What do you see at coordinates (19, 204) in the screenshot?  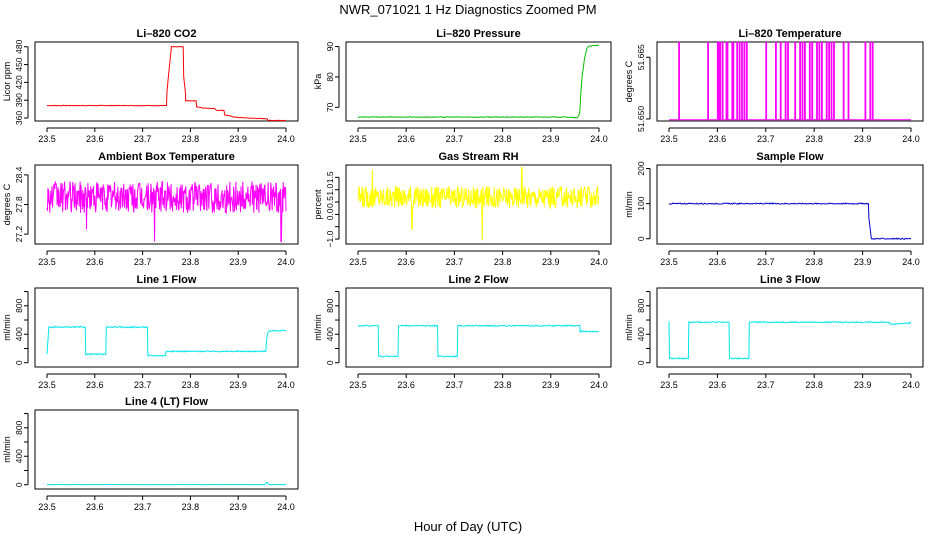 I see `y-tick-label: 27.8` at bounding box center [19, 204].